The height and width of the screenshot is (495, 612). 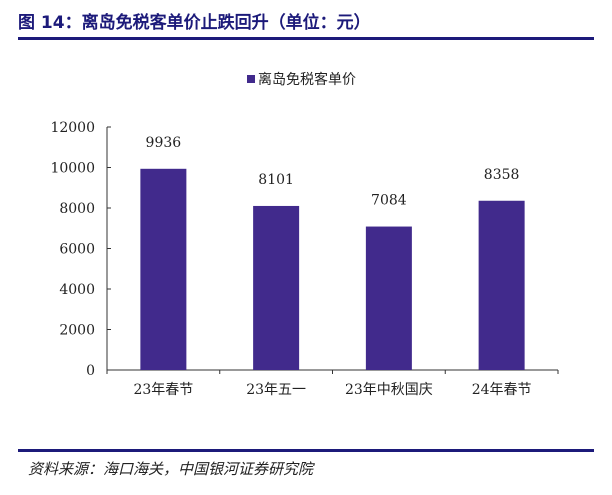 I want to click on chart-legend: 离岛免税客单价, so click(x=301, y=79).